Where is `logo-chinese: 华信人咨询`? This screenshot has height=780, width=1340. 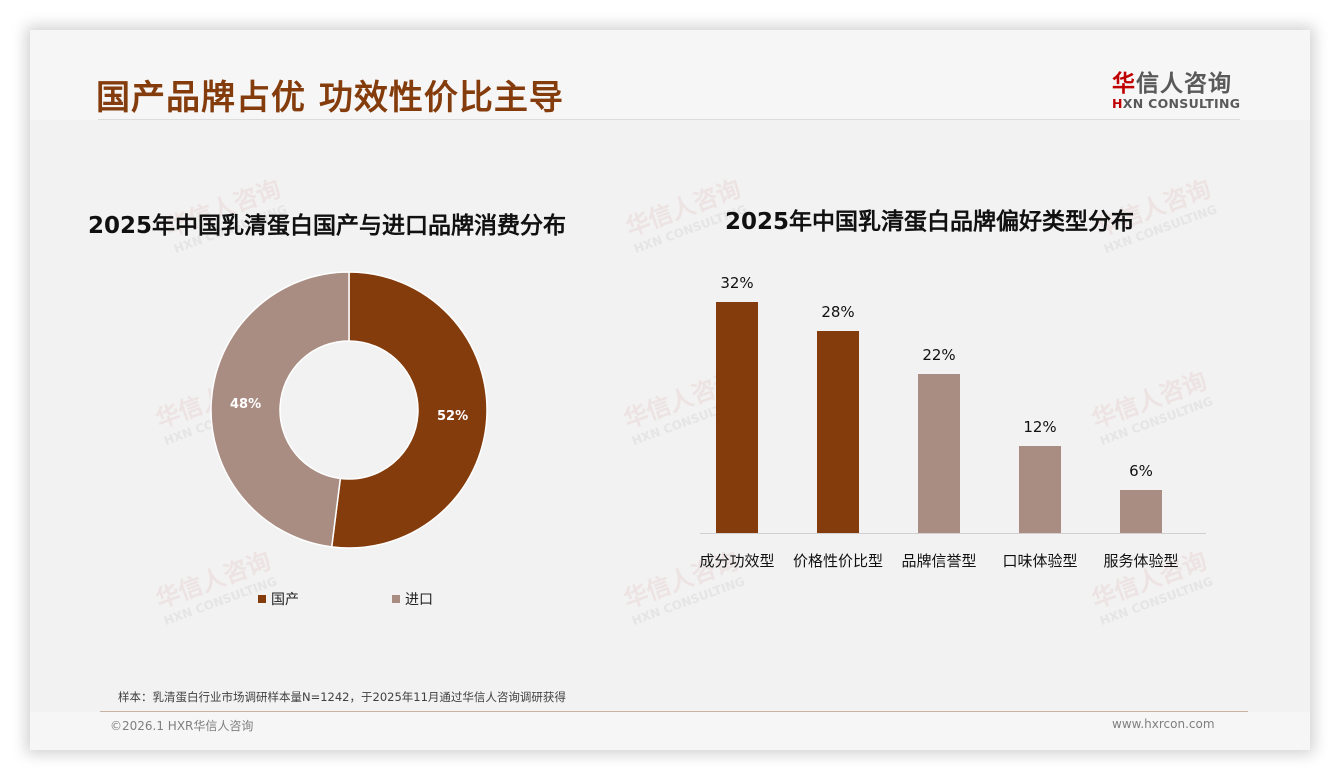 logo-chinese: 华信人咨询 is located at coordinates (1187, 81).